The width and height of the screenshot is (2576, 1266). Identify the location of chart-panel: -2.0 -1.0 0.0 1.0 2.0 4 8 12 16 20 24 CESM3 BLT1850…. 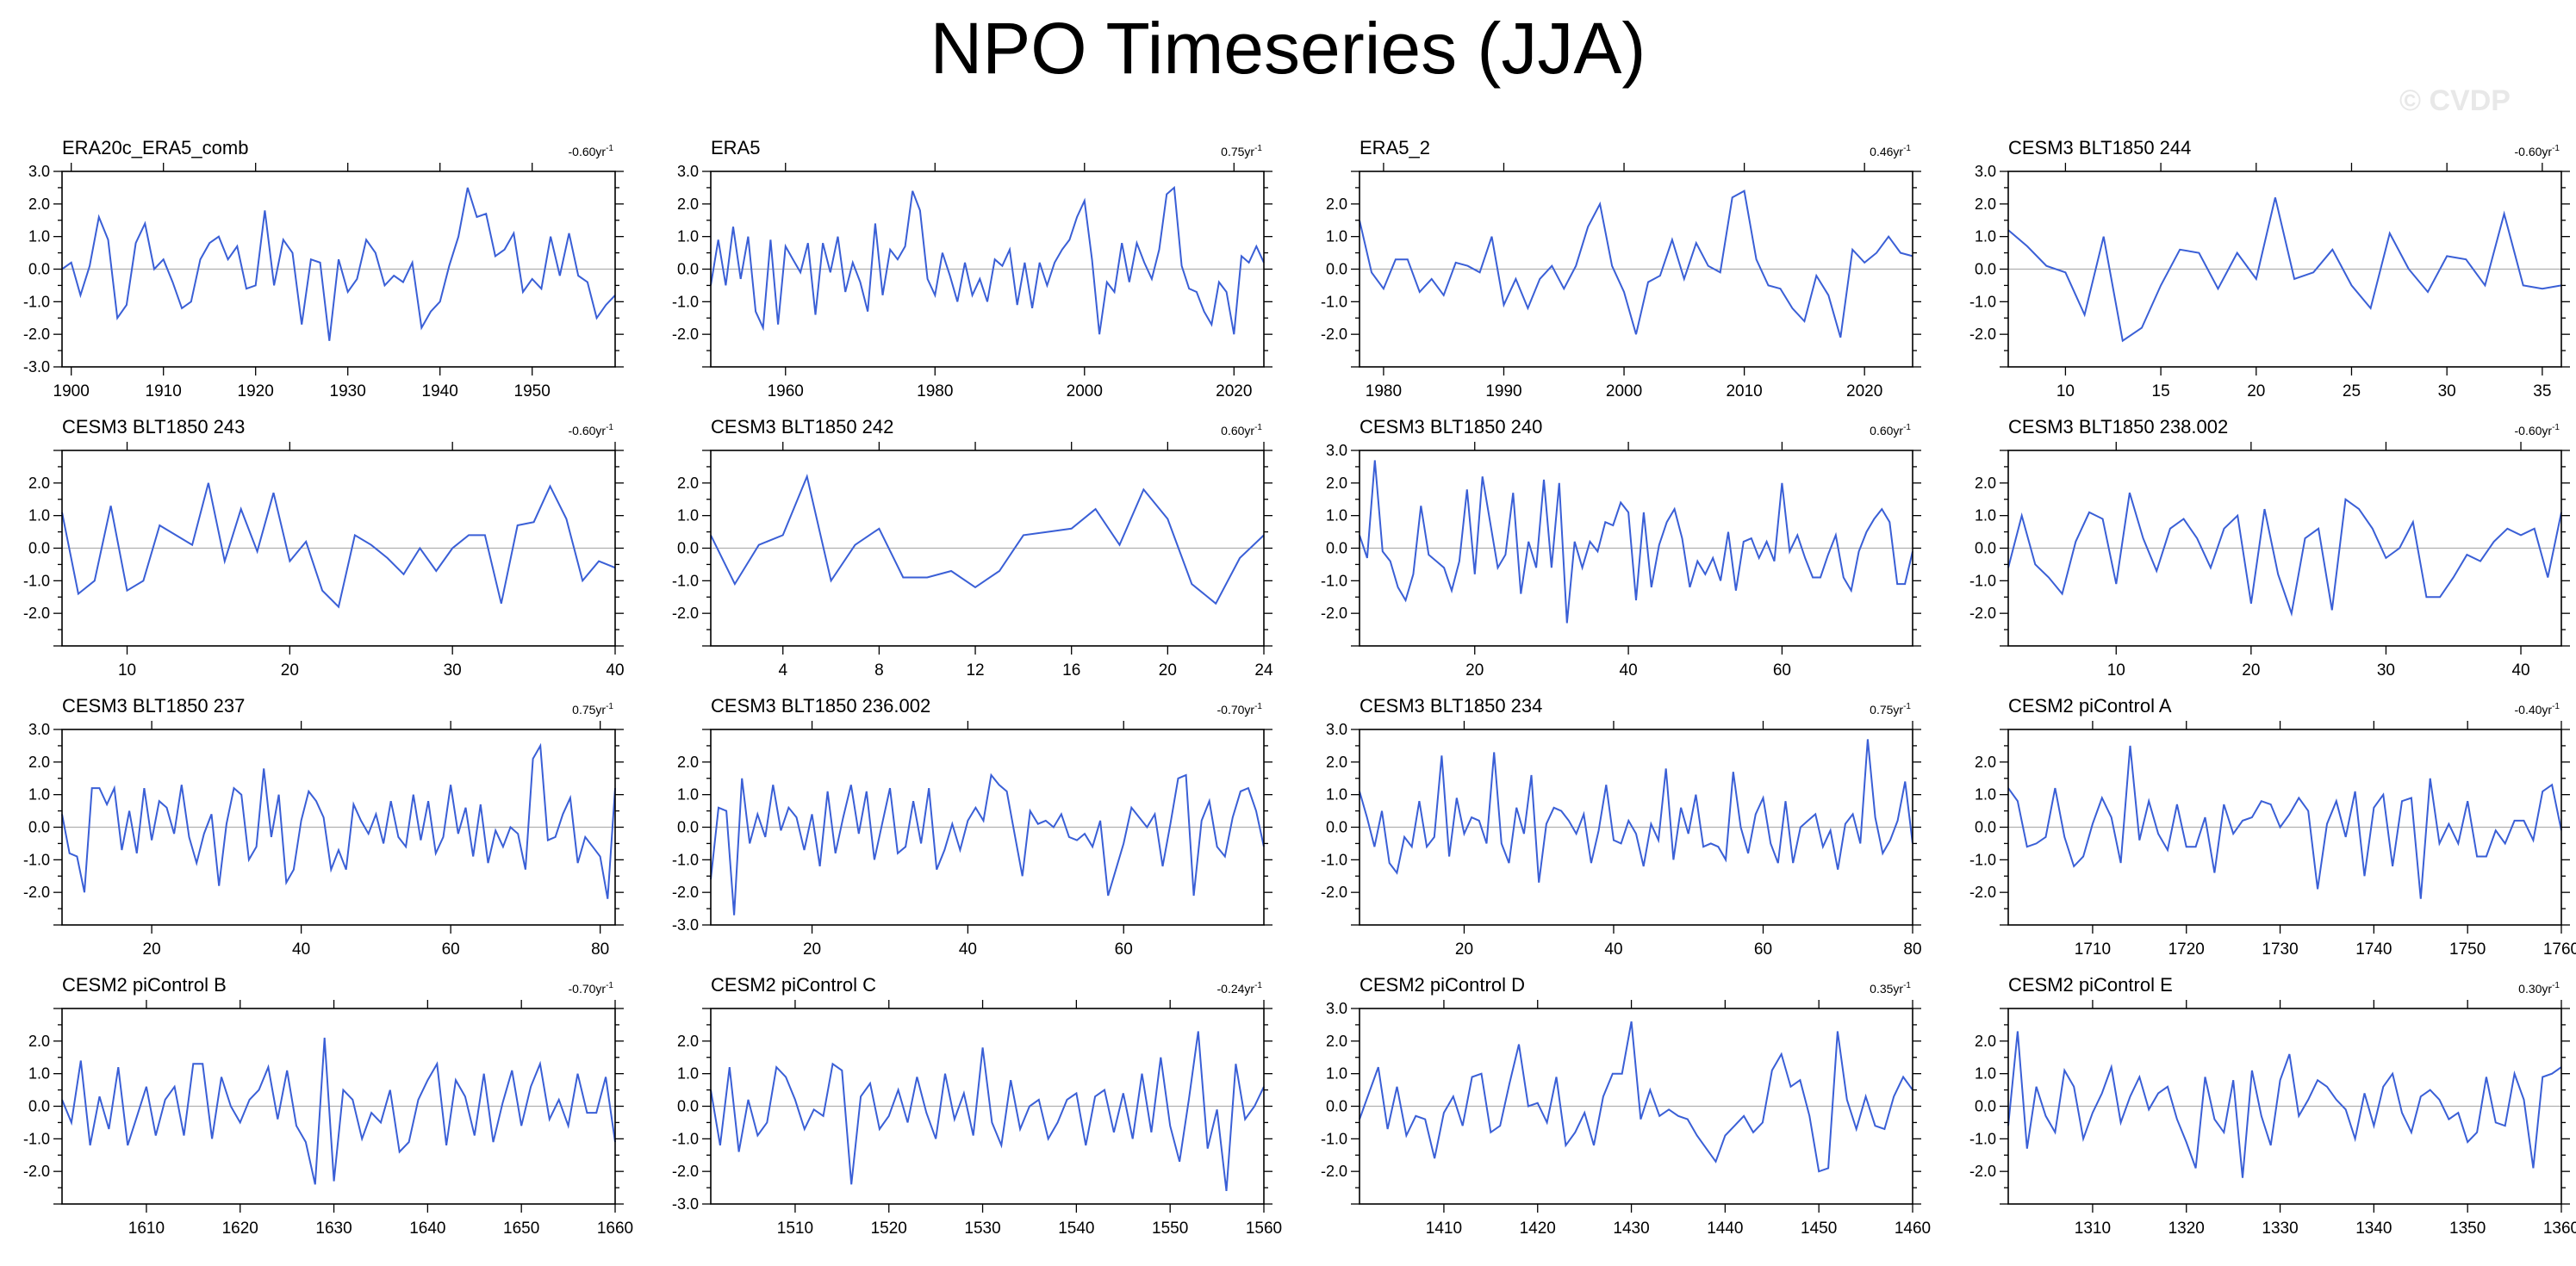
(973, 548).